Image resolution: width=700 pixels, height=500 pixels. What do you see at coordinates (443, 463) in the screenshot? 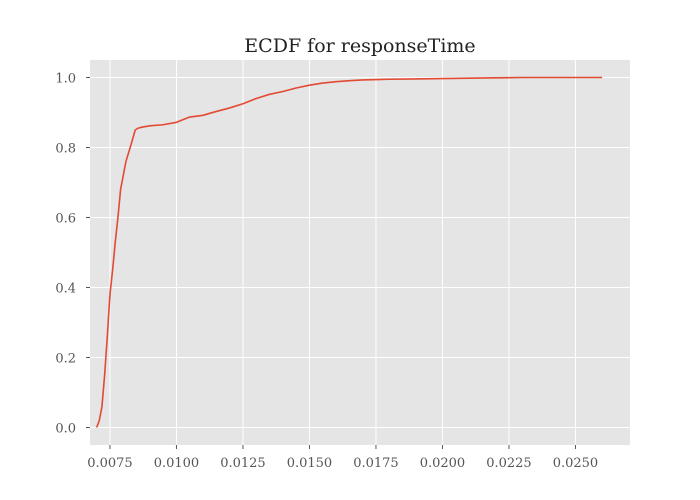
I see `x-tick-label: 0.0200` at bounding box center [443, 463].